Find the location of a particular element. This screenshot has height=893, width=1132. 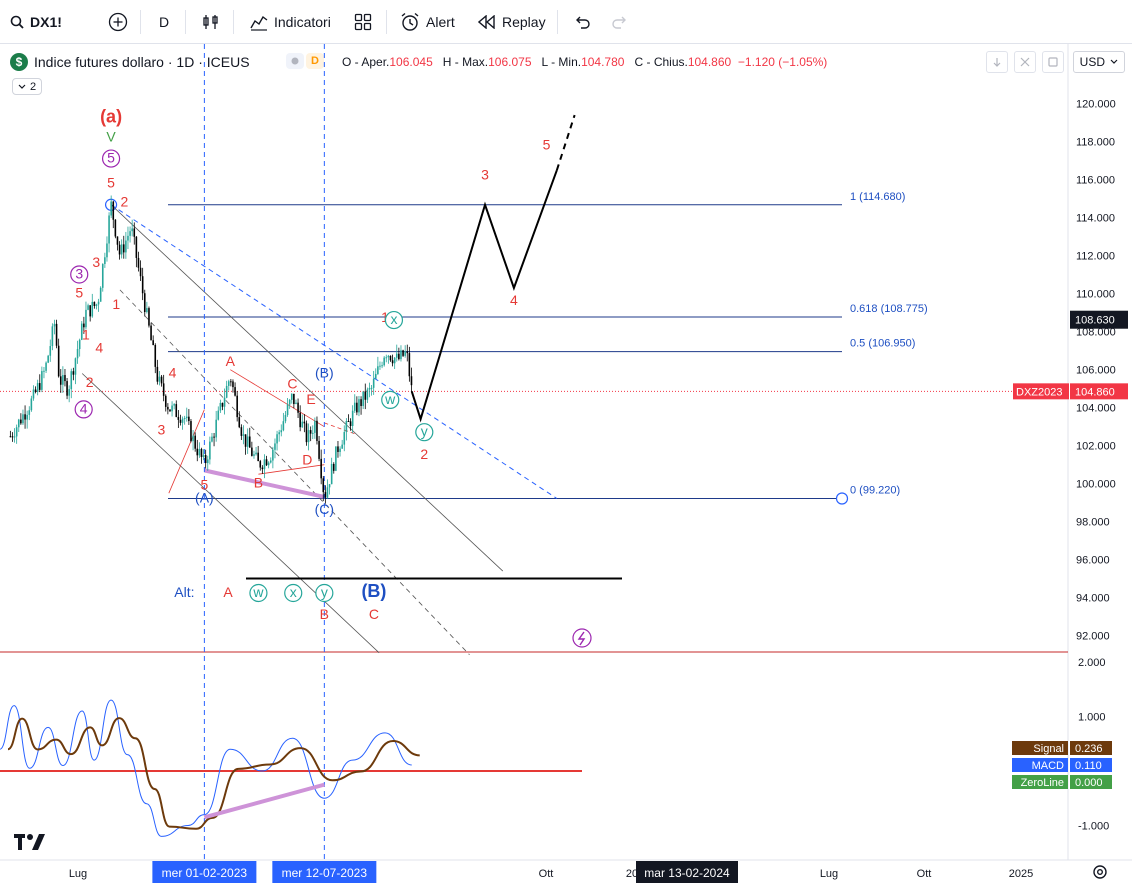

price-tick-label: 102.000 is located at coordinates (1096, 447).